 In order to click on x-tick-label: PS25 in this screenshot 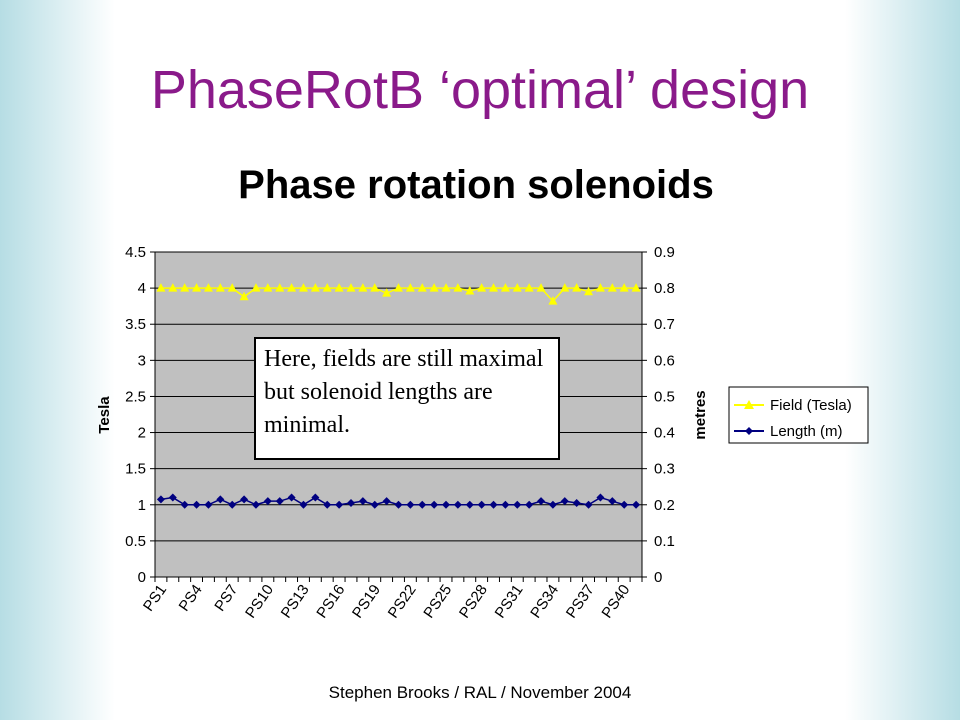, I will do `click(437, 602)`.